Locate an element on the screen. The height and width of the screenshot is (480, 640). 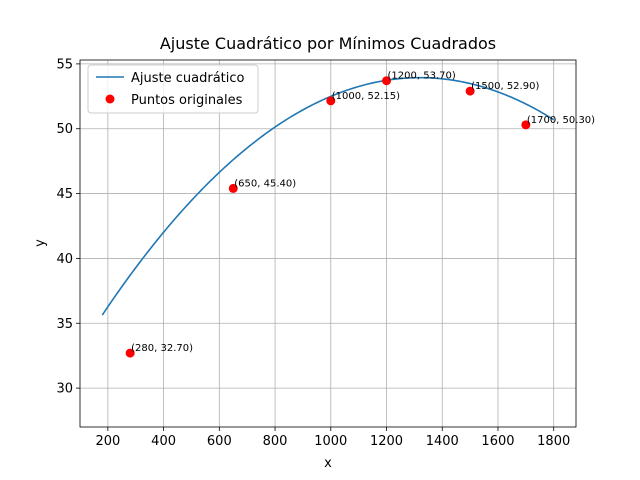
y-tick-label: 45 is located at coordinates (64, 194).